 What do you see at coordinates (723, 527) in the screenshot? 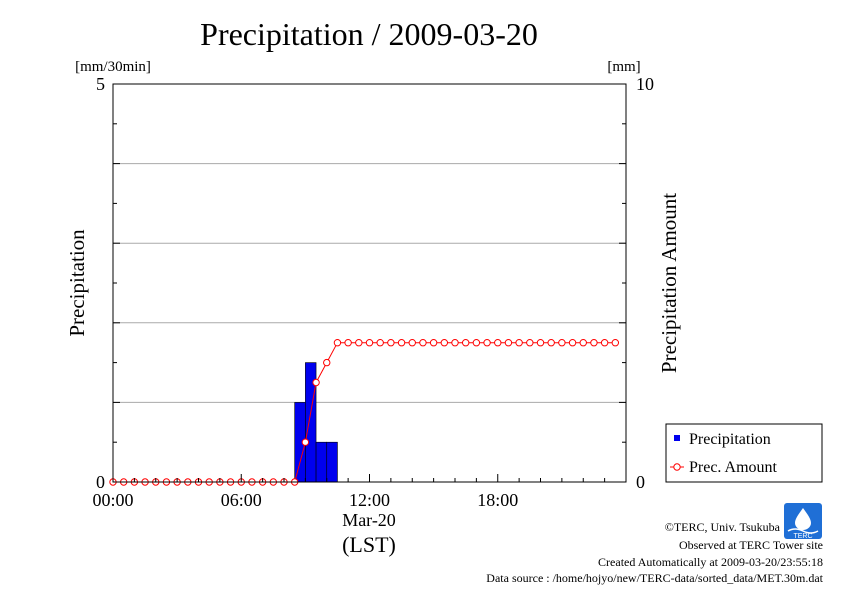
I see `copyright-text: ©TERC, Univ. Tsukuba` at bounding box center [723, 527].